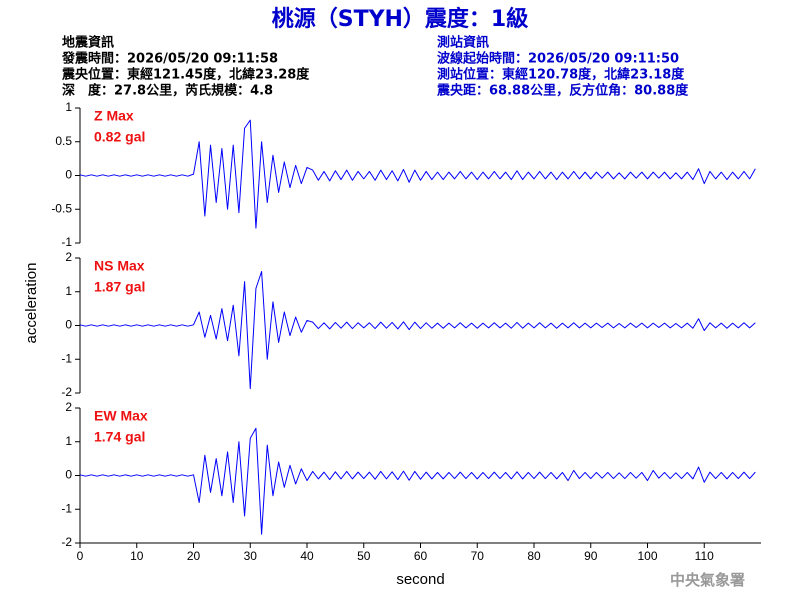 Image resolution: width=800 pixels, height=600 pixels. What do you see at coordinates (463, 43) in the screenshot?
I see `info-right: 測站資訊` at bounding box center [463, 43].